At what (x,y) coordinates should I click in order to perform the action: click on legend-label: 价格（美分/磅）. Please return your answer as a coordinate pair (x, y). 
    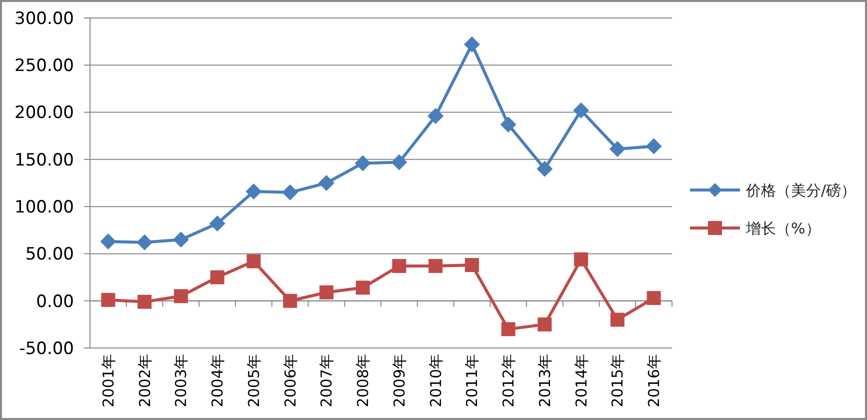
    Looking at the image, I should click on (800, 190).